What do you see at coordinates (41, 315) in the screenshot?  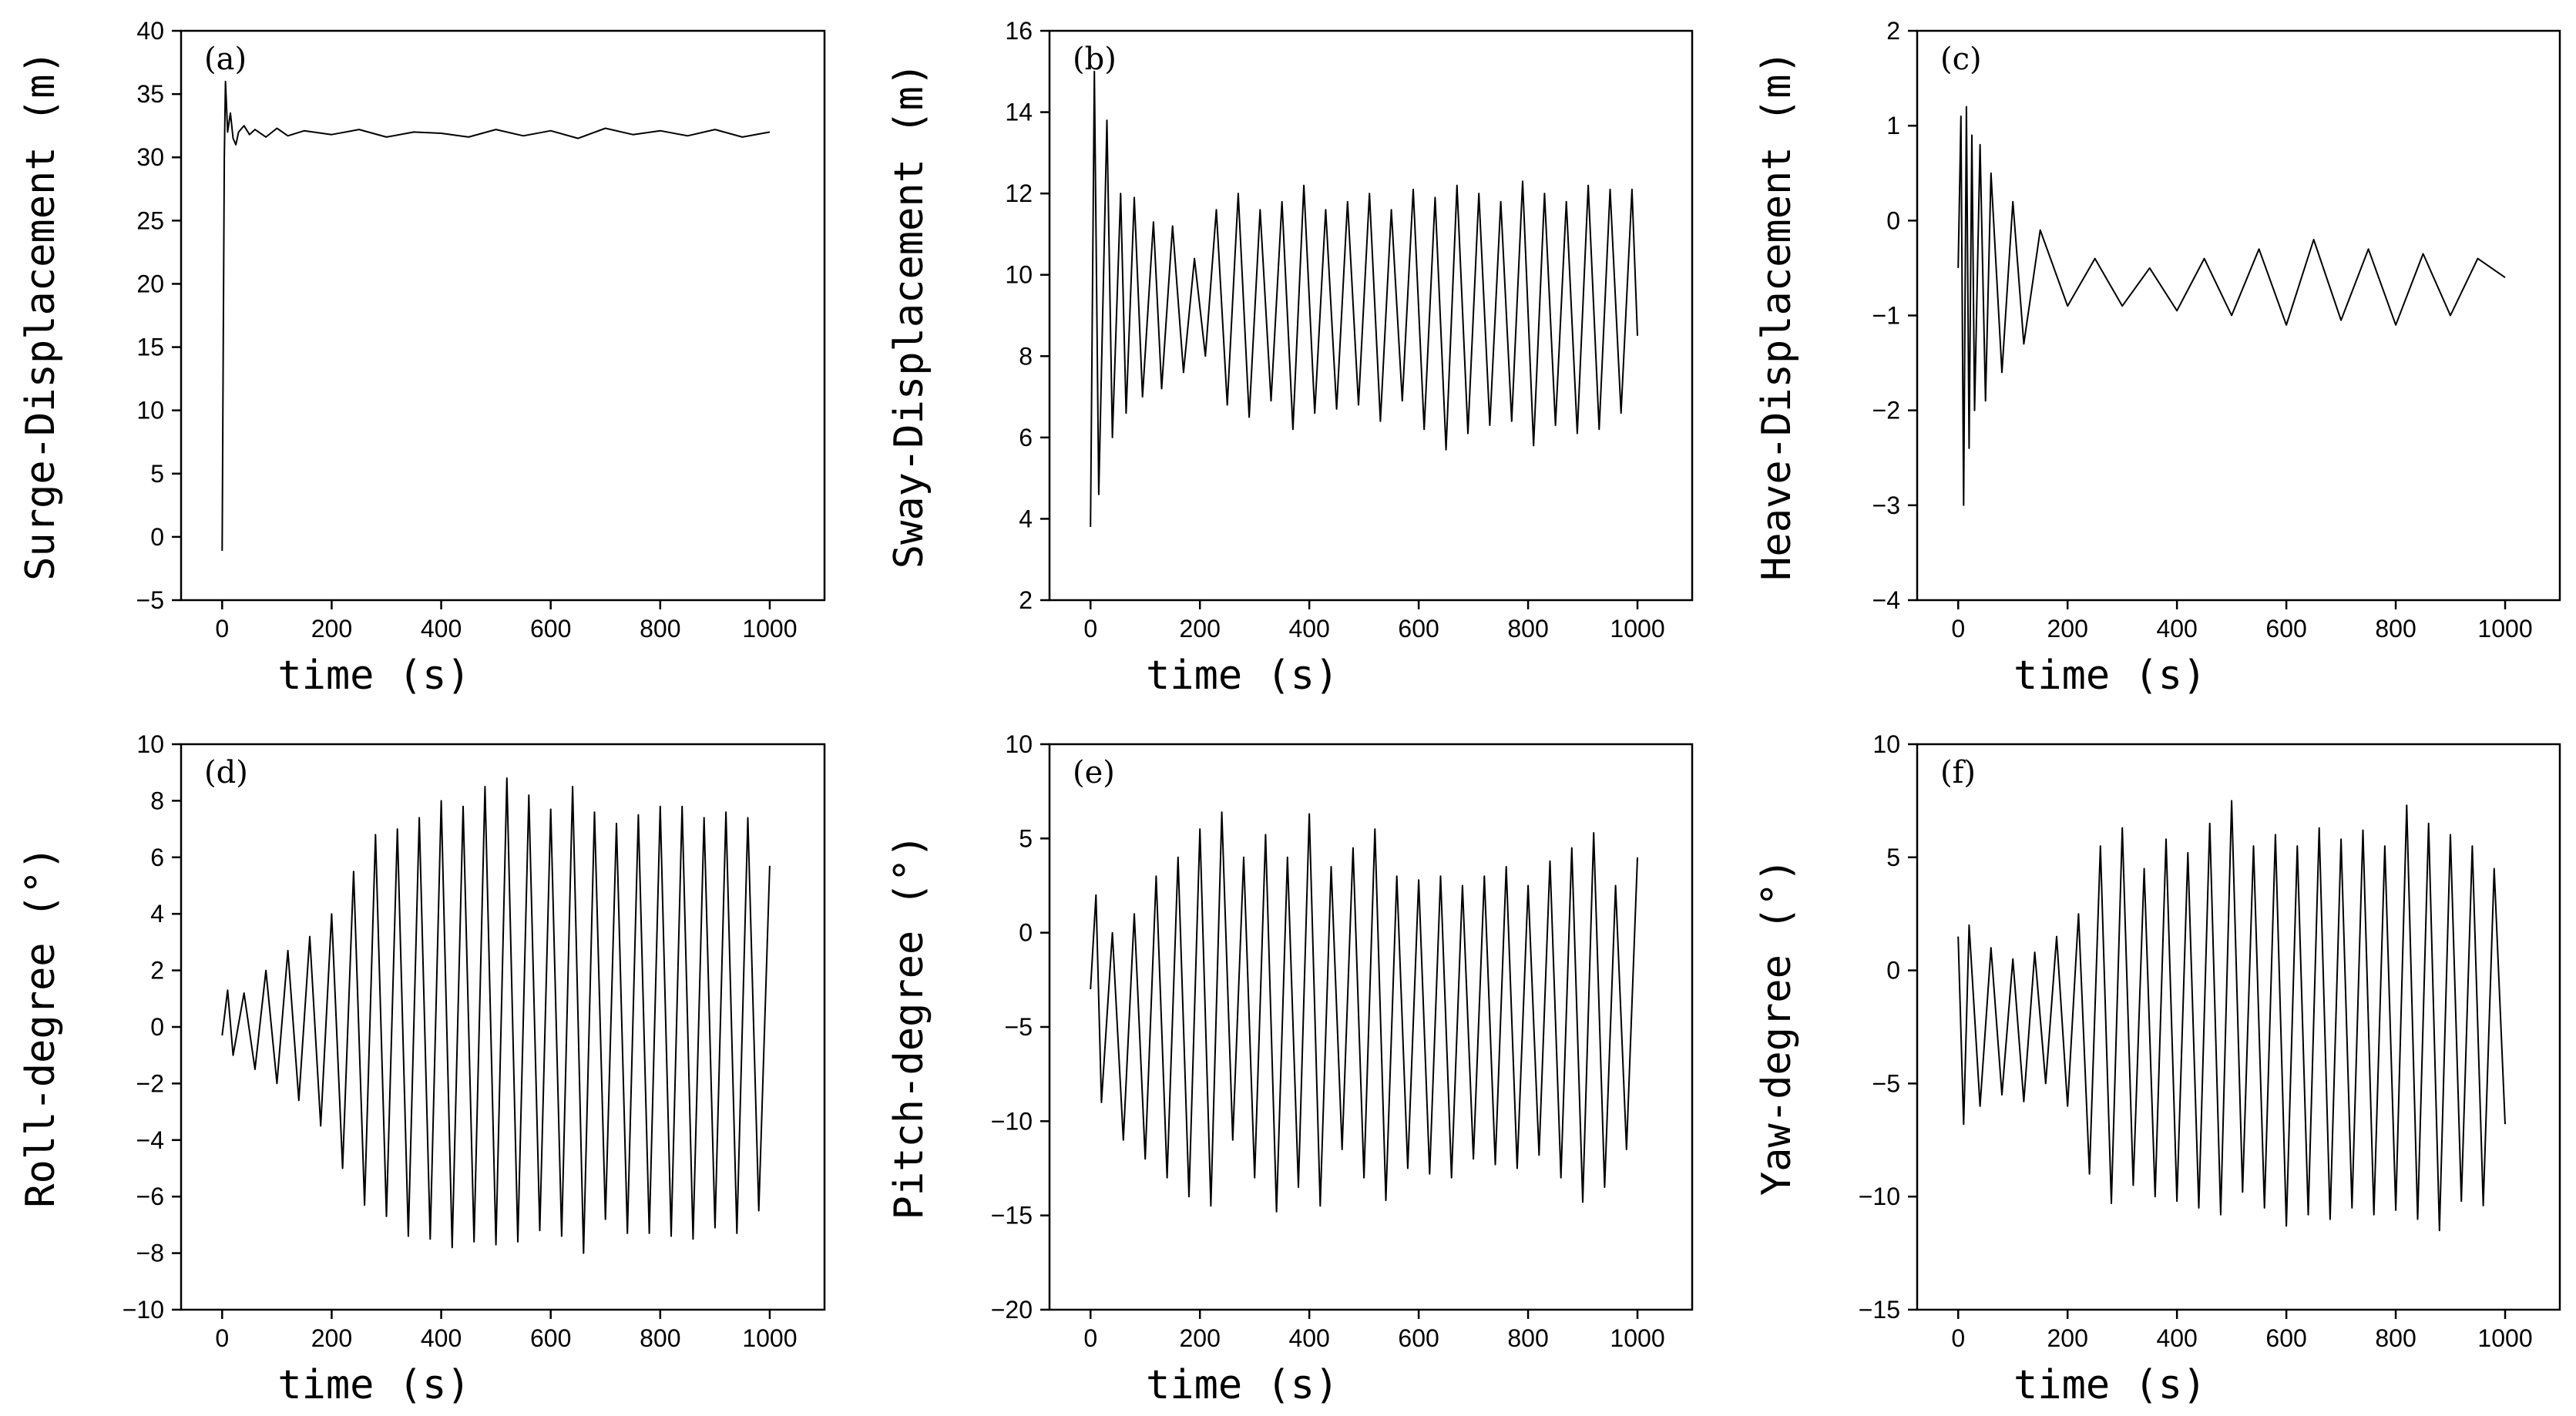 I see `y-axis-label: Surge-Displacement (m)` at bounding box center [41, 315].